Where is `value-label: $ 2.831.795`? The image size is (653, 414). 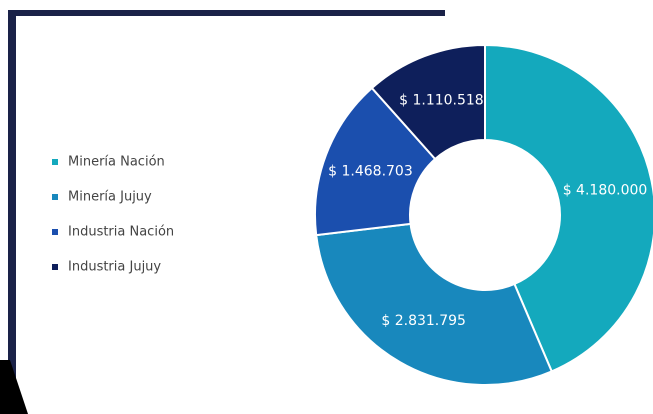
value-label: $ 2.831.795 is located at coordinates (423, 321).